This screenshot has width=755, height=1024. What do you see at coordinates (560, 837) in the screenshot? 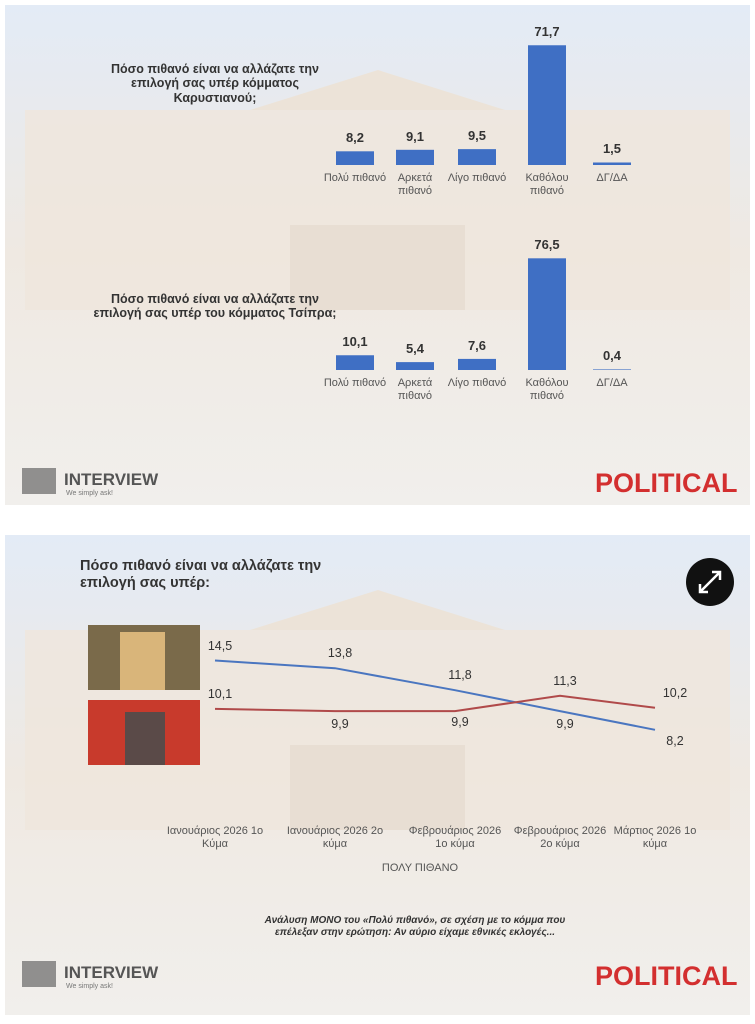
I see `x-tick-label: Φεβρουάριος 2026 2ο κύμα` at bounding box center [560, 837].